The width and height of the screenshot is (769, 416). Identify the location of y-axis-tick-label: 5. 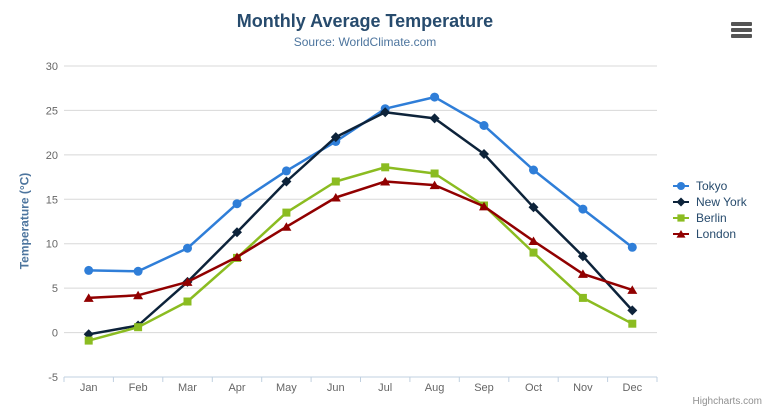
(55, 289).